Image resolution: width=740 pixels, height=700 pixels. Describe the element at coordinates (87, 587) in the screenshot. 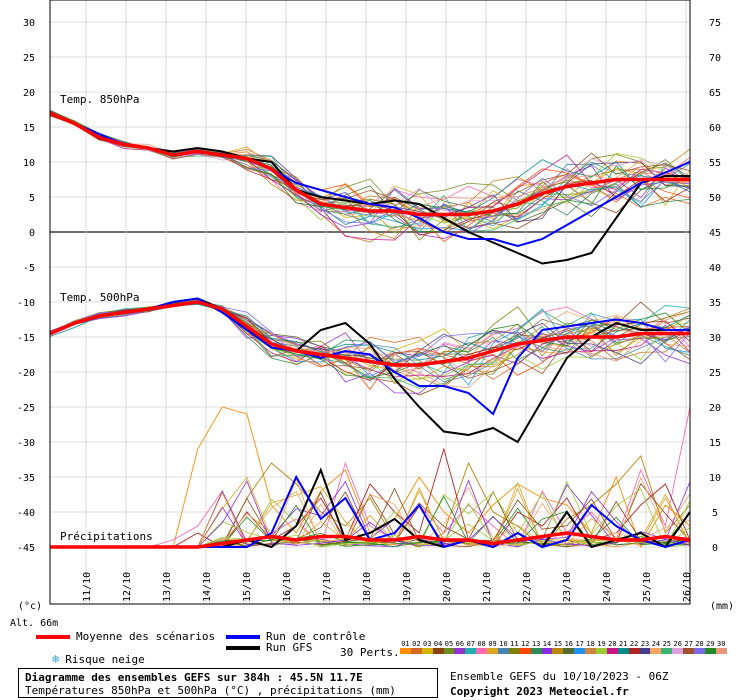

I see `x-tick-label: 11/10` at that location.